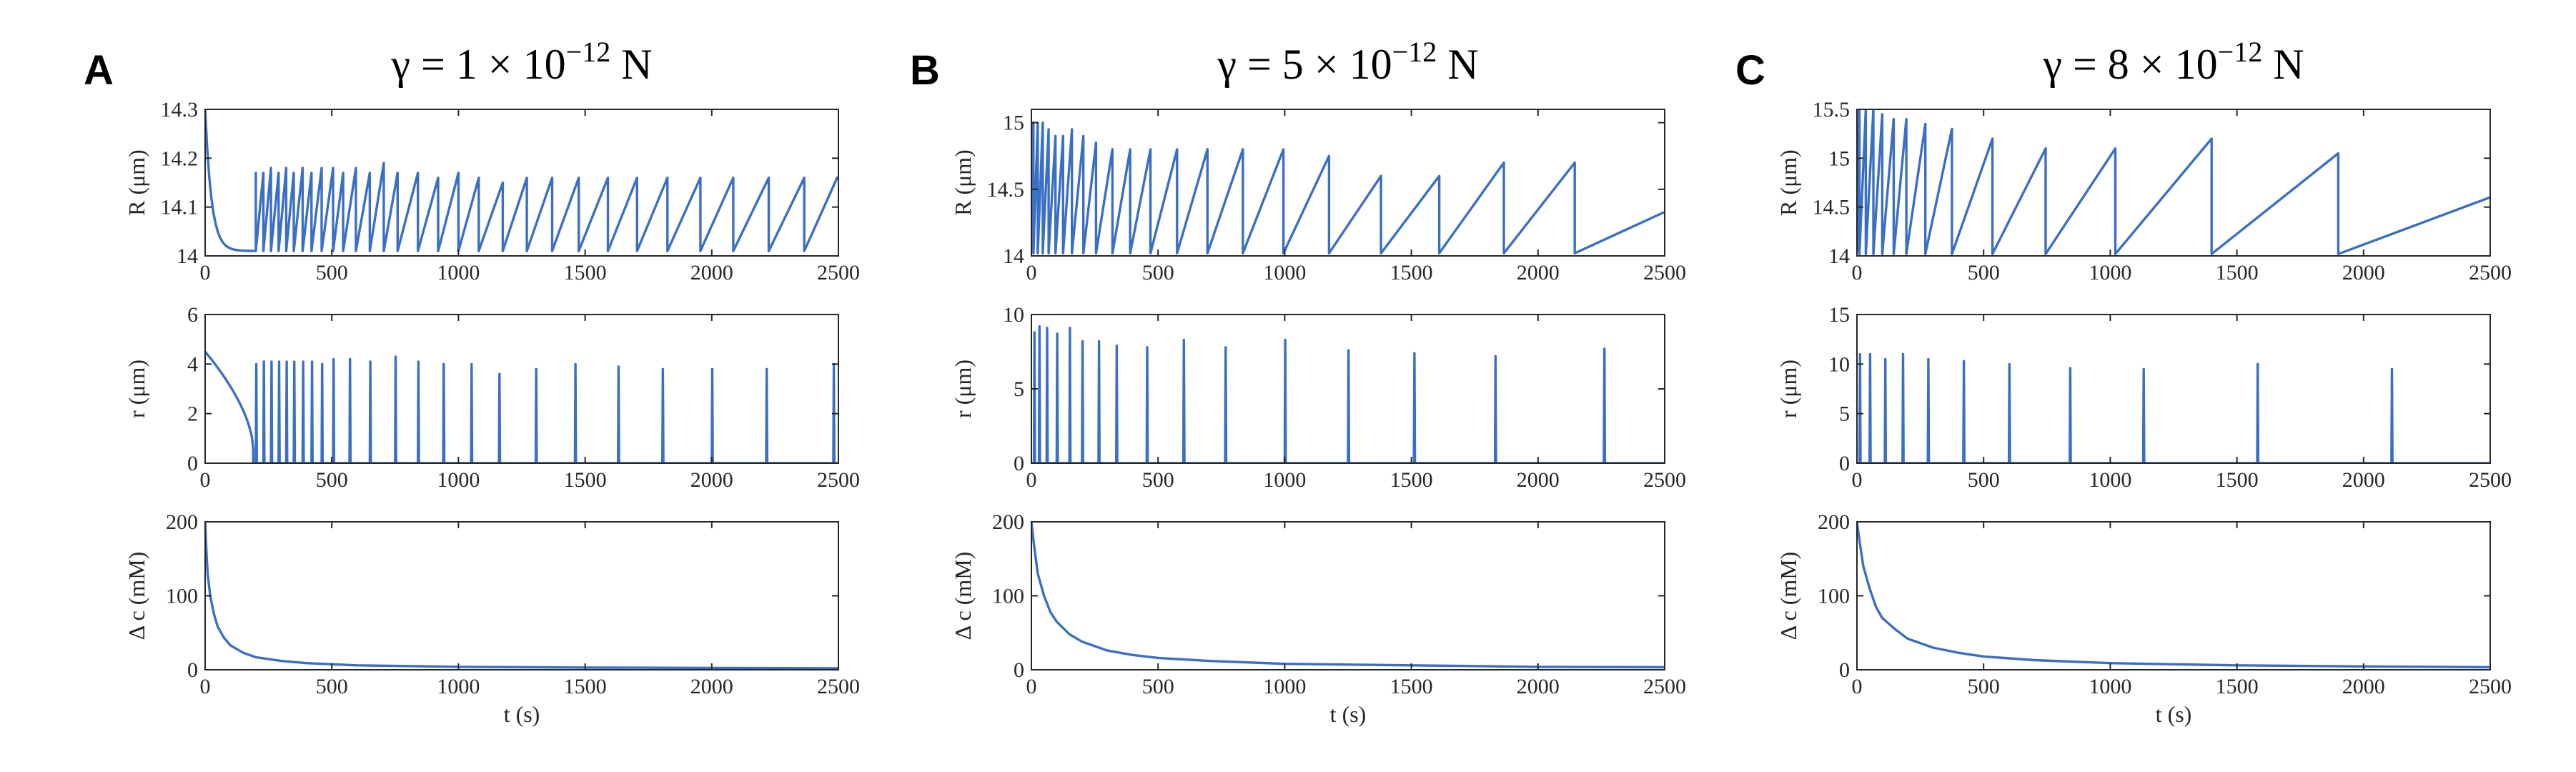 The width and height of the screenshot is (2576, 772). What do you see at coordinates (1839, 364) in the screenshot?
I see `y-tick-label: 10` at bounding box center [1839, 364].